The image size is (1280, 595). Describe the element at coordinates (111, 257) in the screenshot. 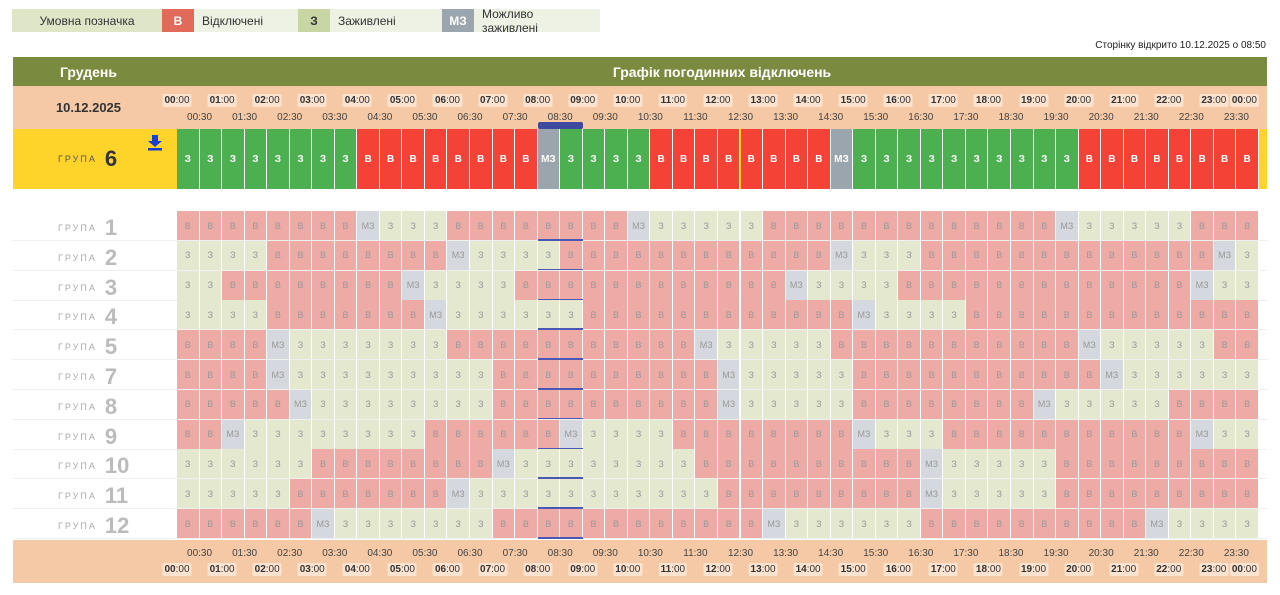

I see `group-number: 2` at that location.